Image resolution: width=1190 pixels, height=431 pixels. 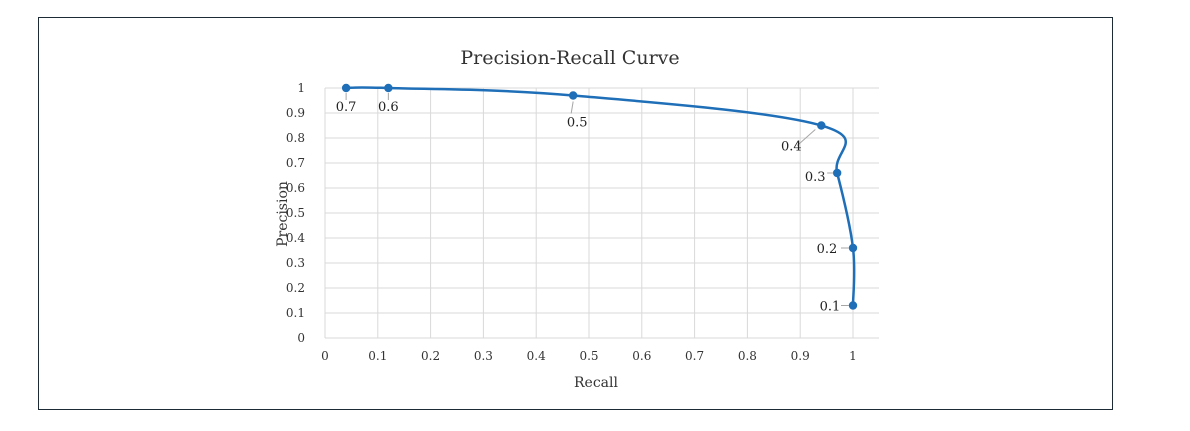 I want to click on x-tick-label: 0.5, so click(x=588, y=356).